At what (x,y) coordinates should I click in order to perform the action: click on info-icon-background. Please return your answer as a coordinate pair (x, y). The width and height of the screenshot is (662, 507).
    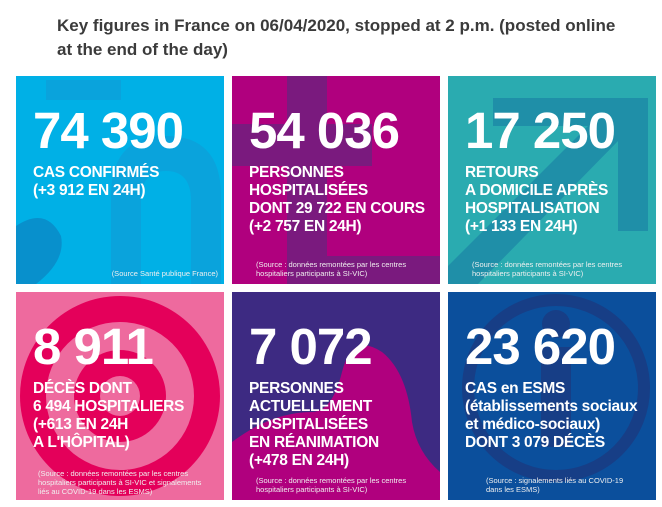
    Looking at the image, I should click on (556, 388).